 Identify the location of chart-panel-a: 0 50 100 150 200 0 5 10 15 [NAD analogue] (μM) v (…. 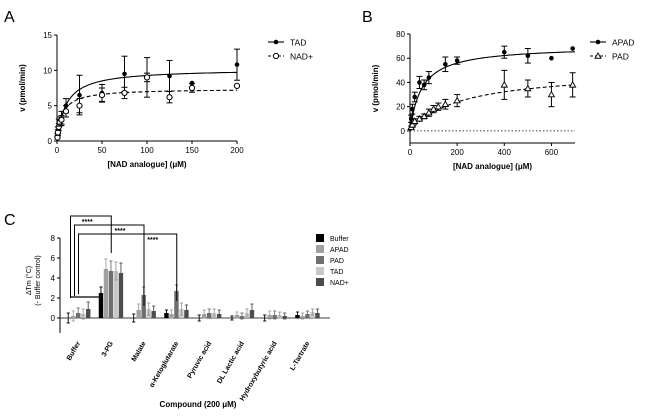
(165, 100).